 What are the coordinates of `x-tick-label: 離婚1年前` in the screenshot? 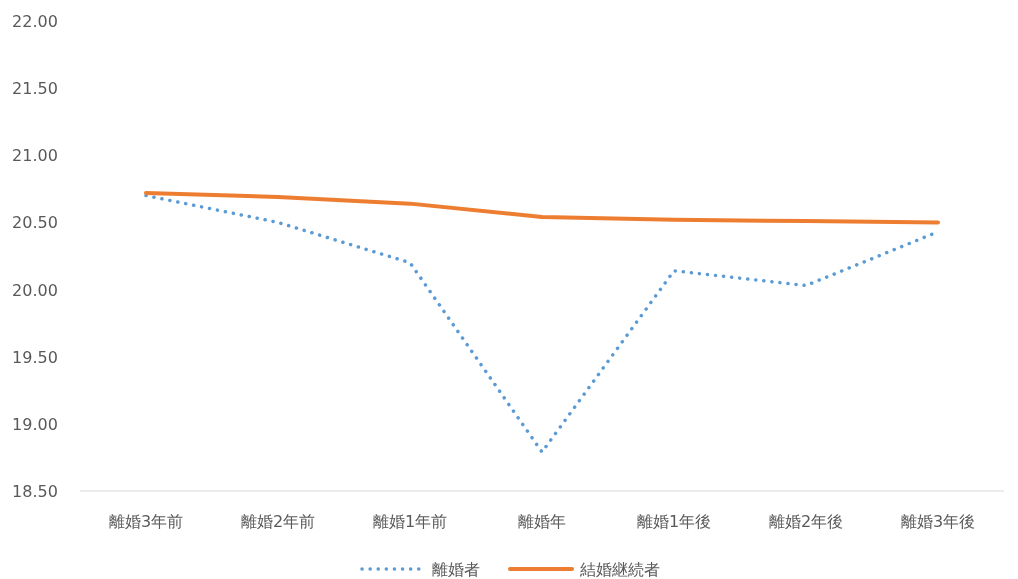 It's located at (410, 521).